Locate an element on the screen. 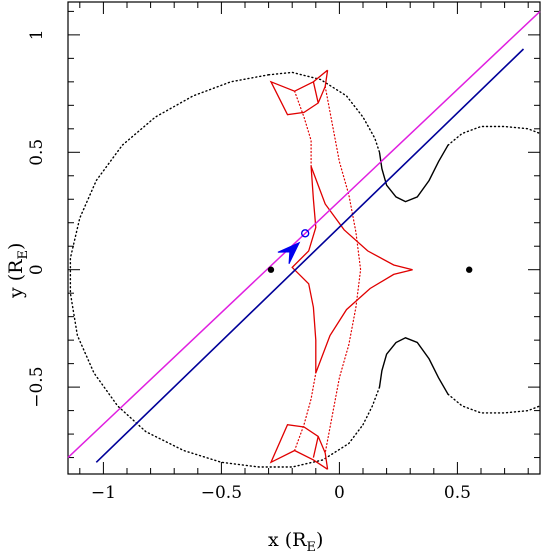  marks-layer is located at coordinates (370, 251).